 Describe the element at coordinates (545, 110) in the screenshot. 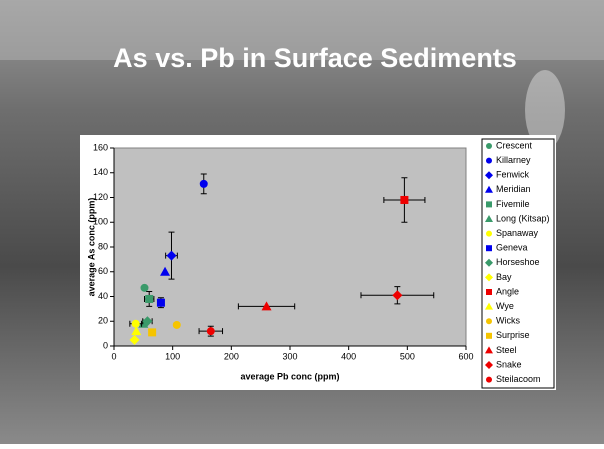

I see `smoke` at that location.